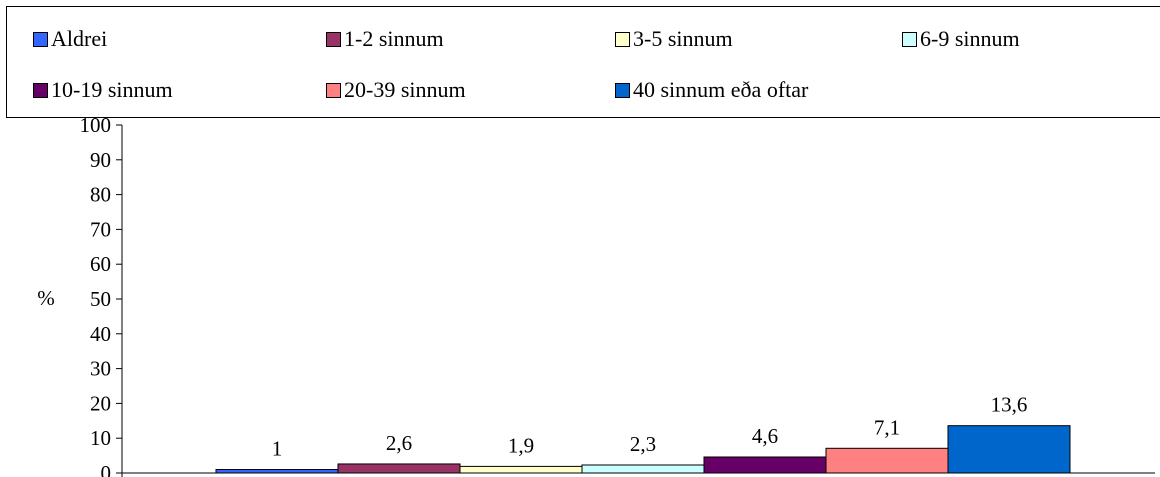  Describe the element at coordinates (887, 427) in the screenshot. I see `bar-data-label: 7,1` at that location.